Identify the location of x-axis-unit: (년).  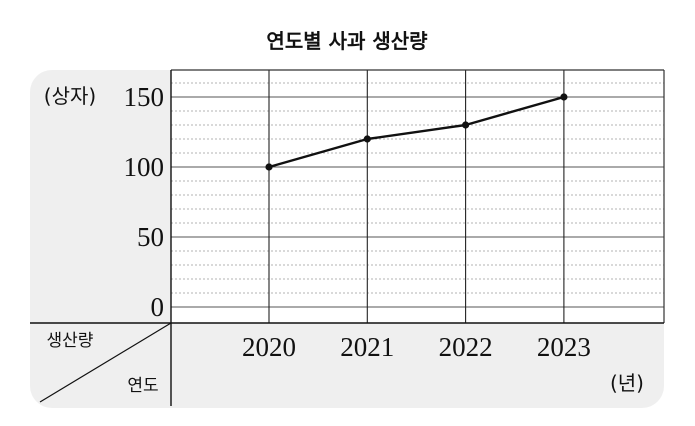
(627, 383).